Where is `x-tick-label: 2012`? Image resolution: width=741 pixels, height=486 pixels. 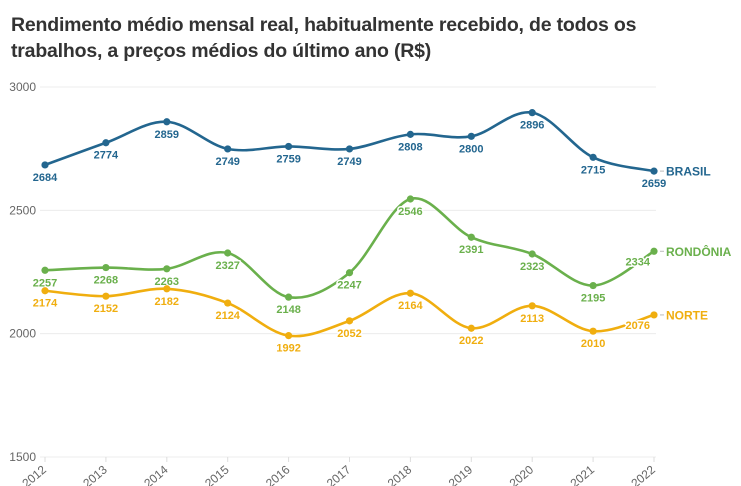 x-tick-label: 2012 is located at coordinates (34, 474).